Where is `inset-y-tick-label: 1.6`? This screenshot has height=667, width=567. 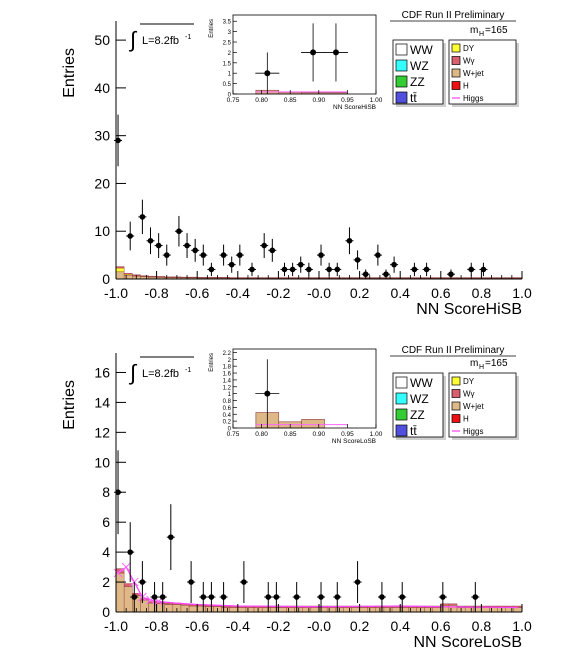
inset-y-tick-label: 1.6 is located at coordinates (227, 375).